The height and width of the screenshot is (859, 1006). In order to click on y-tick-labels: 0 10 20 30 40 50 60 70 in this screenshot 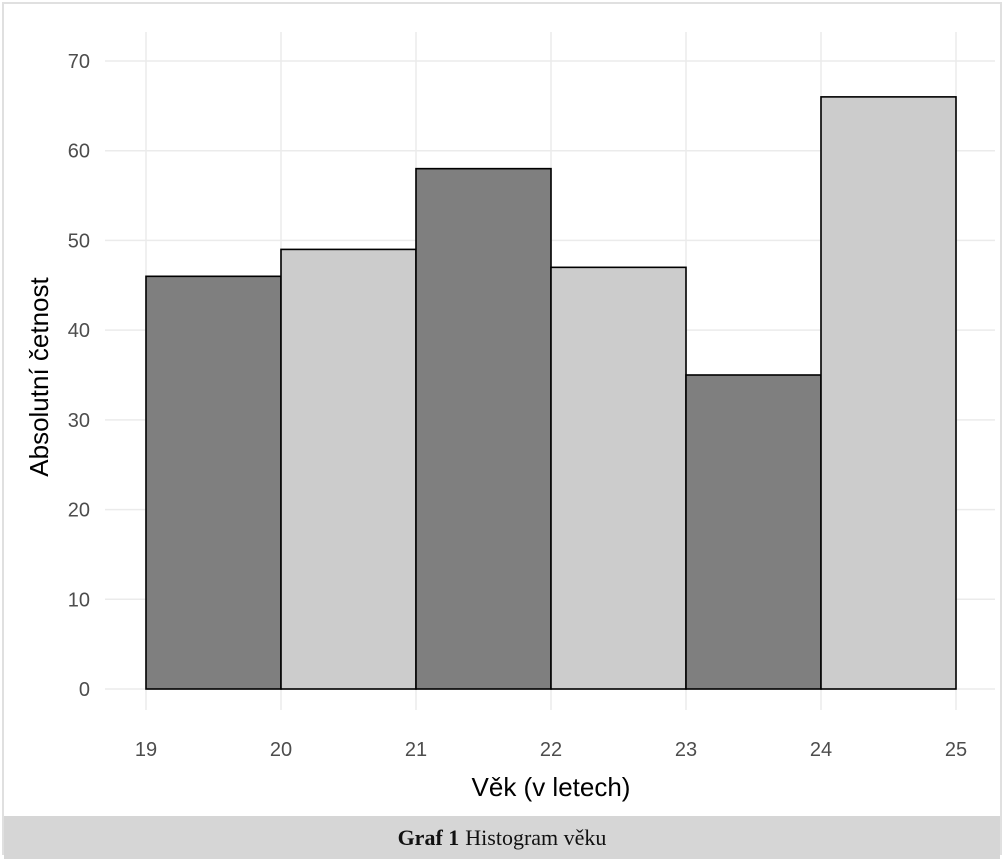, I will do `click(79, 376)`.